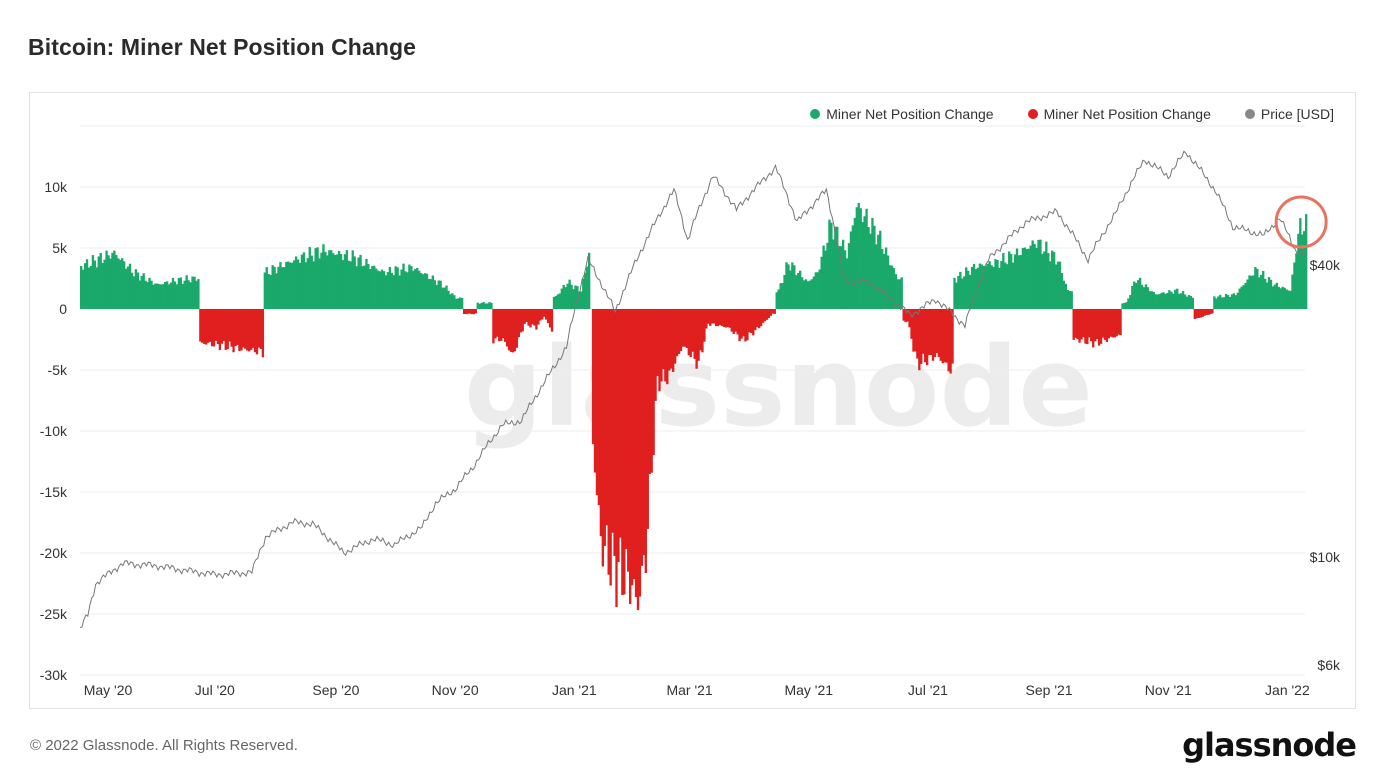 Image resolution: width=1386 pixels, height=780 pixels. I want to click on y-tick-label: 0, so click(63, 309).